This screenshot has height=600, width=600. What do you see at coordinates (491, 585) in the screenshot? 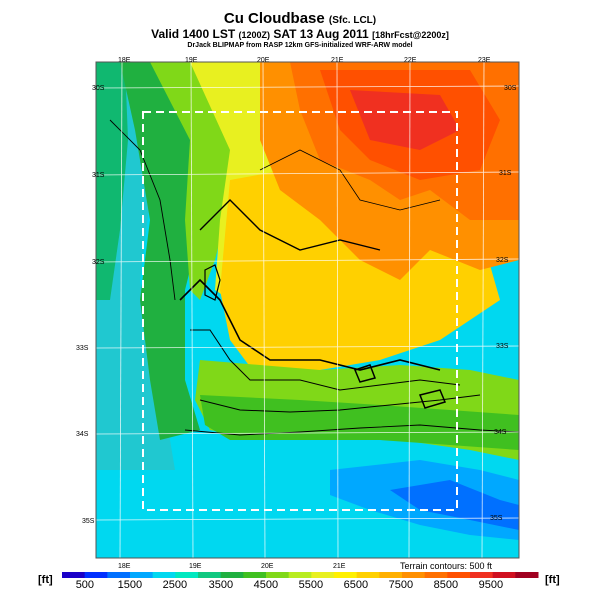
I see `colorbar-label: 9500` at bounding box center [491, 585].